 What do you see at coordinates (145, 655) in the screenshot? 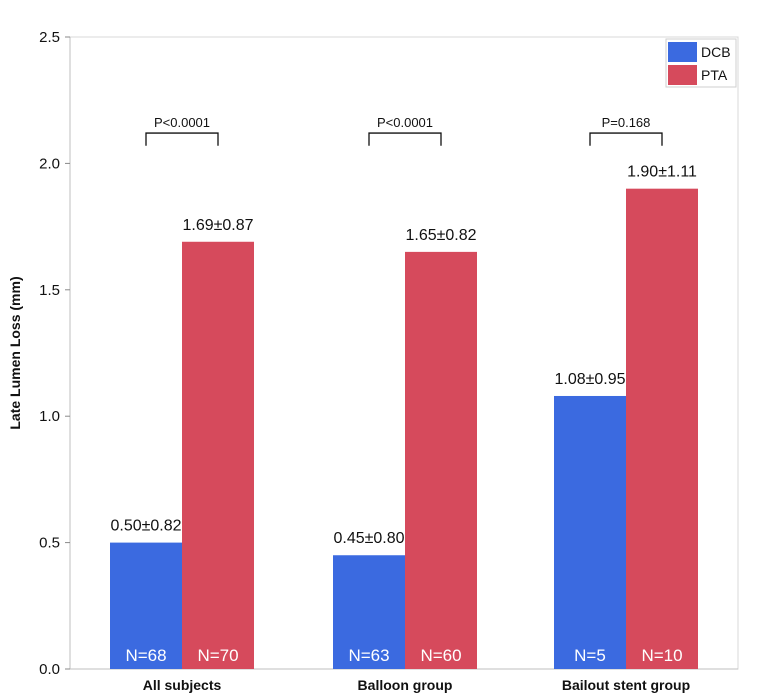
I see `bar-n-label: N=68` at bounding box center [145, 655].